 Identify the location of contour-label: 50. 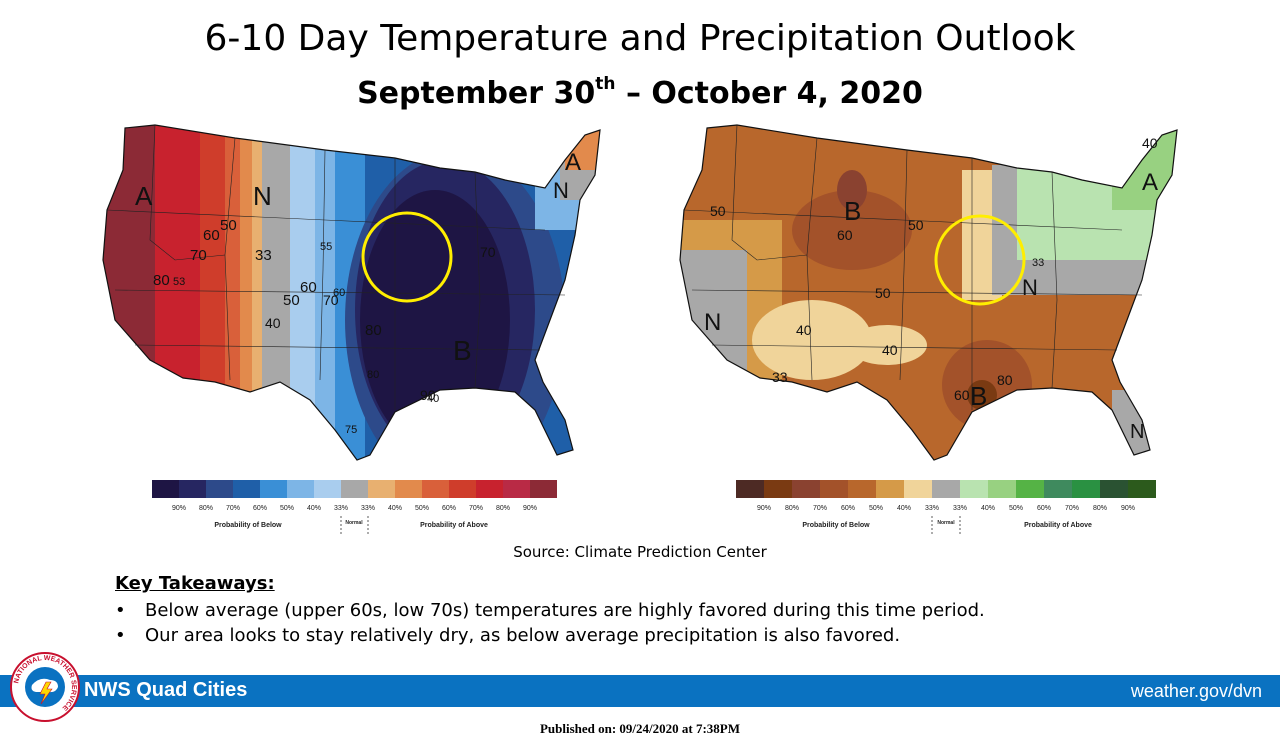
(883, 293).